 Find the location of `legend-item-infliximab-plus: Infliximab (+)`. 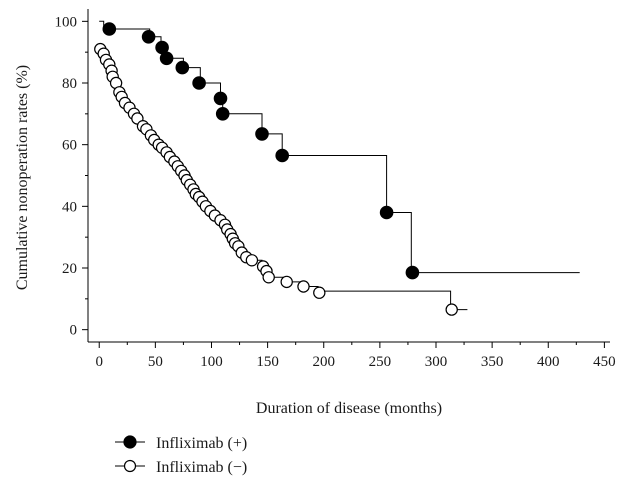

legend-item-infliximab-plus: Infliximab (+) is located at coordinates (181, 443).